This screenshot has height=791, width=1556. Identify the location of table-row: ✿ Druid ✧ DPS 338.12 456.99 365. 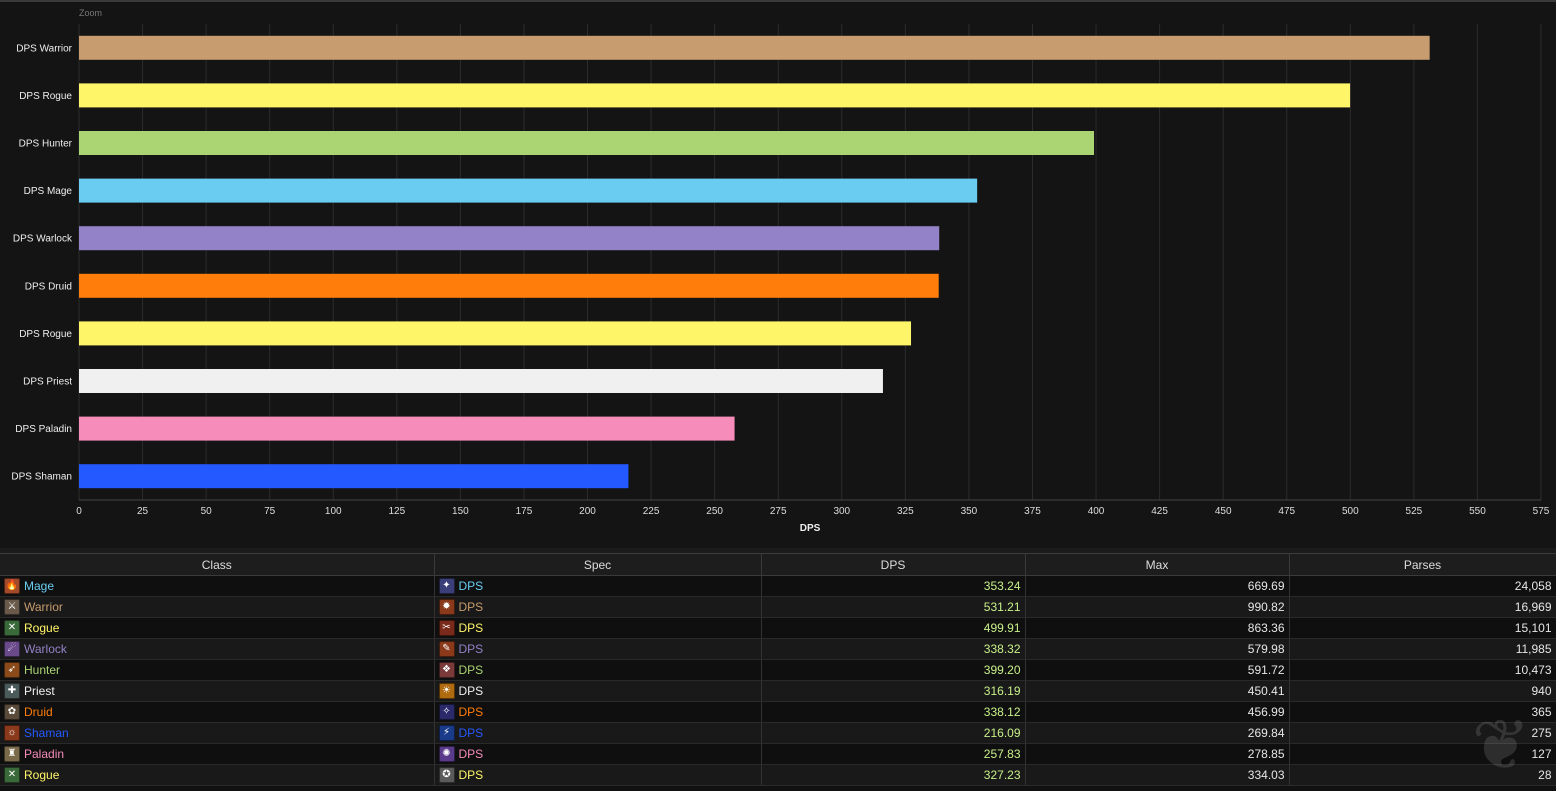
(778, 712).